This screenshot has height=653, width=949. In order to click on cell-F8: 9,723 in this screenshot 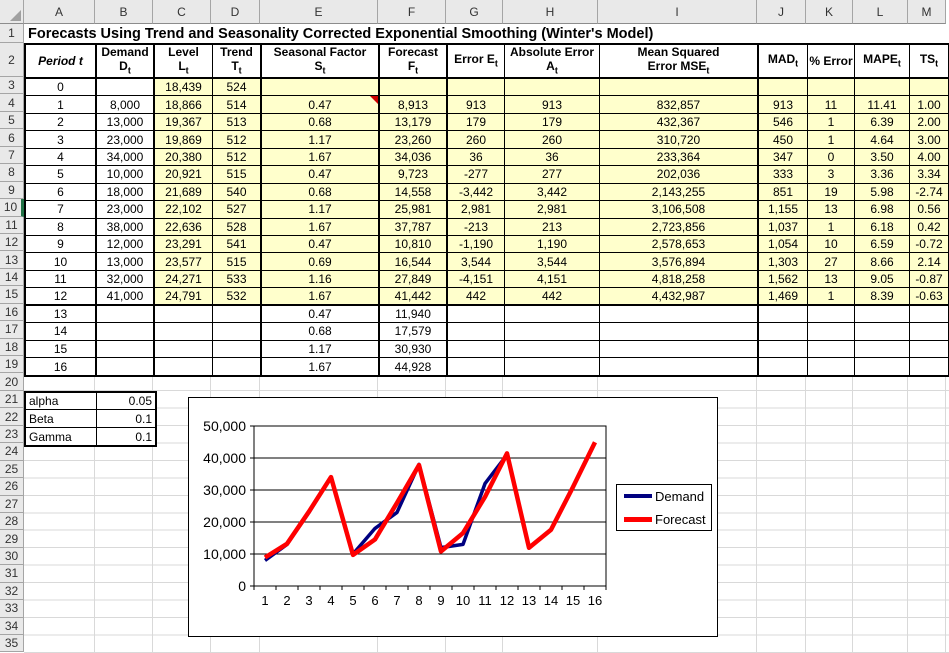, I will do `click(414, 175)`.